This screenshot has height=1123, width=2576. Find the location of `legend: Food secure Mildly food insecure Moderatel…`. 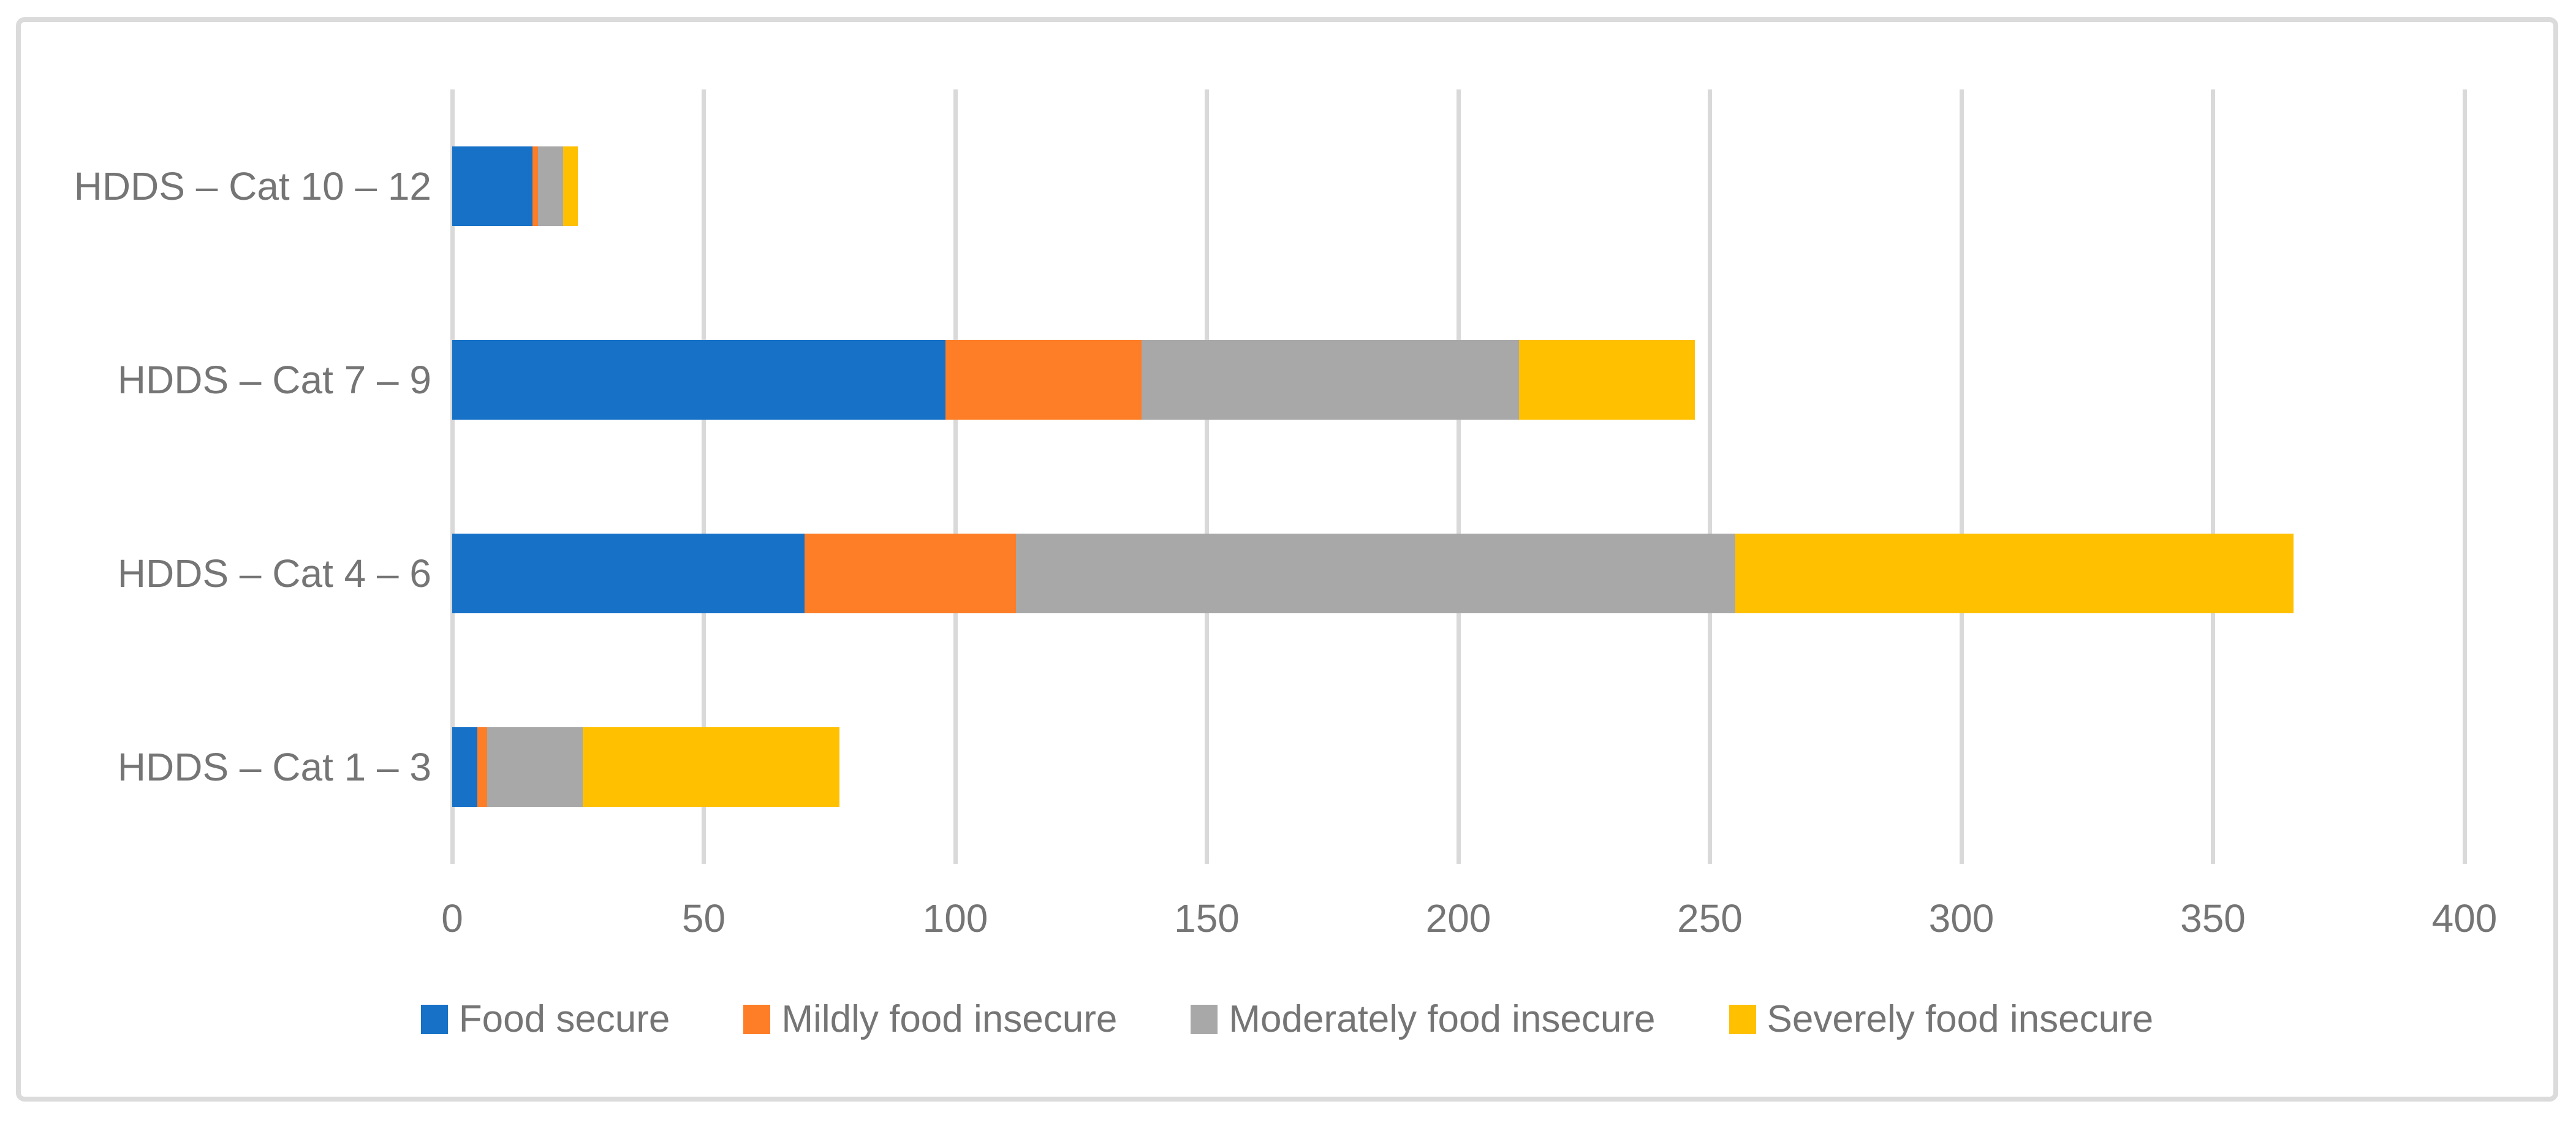

legend: Food secure Mildly food insecure Moderatel… is located at coordinates (1287, 1019).